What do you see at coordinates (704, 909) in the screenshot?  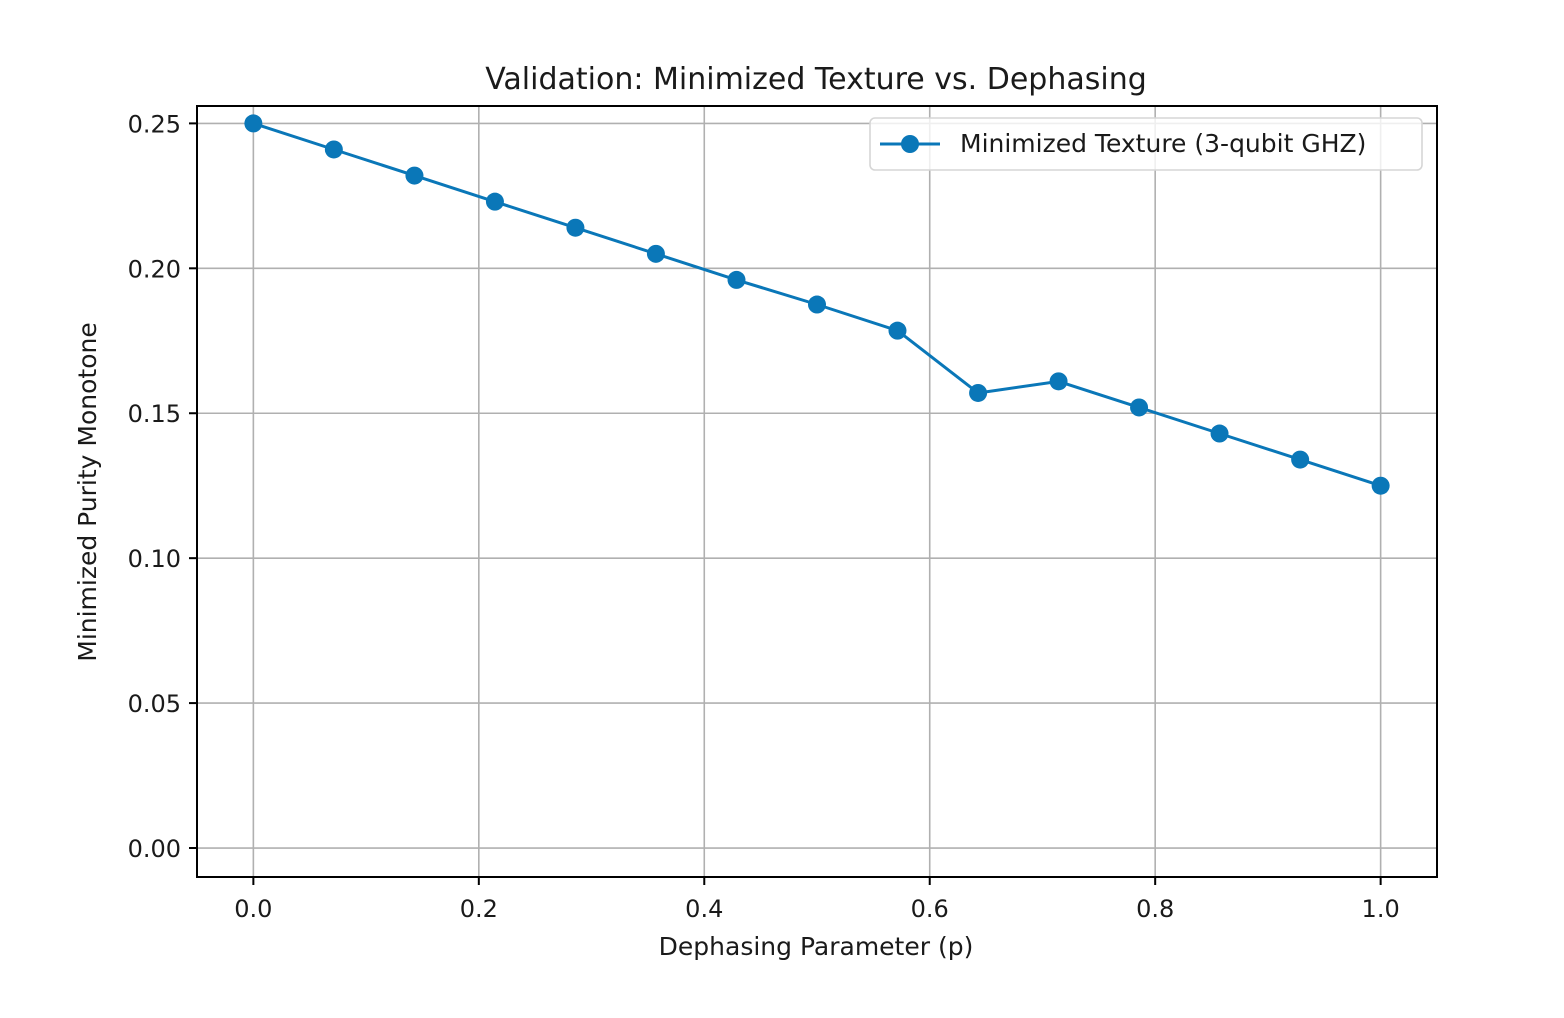 I see `x-tick-label: 0.4` at bounding box center [704, 909].